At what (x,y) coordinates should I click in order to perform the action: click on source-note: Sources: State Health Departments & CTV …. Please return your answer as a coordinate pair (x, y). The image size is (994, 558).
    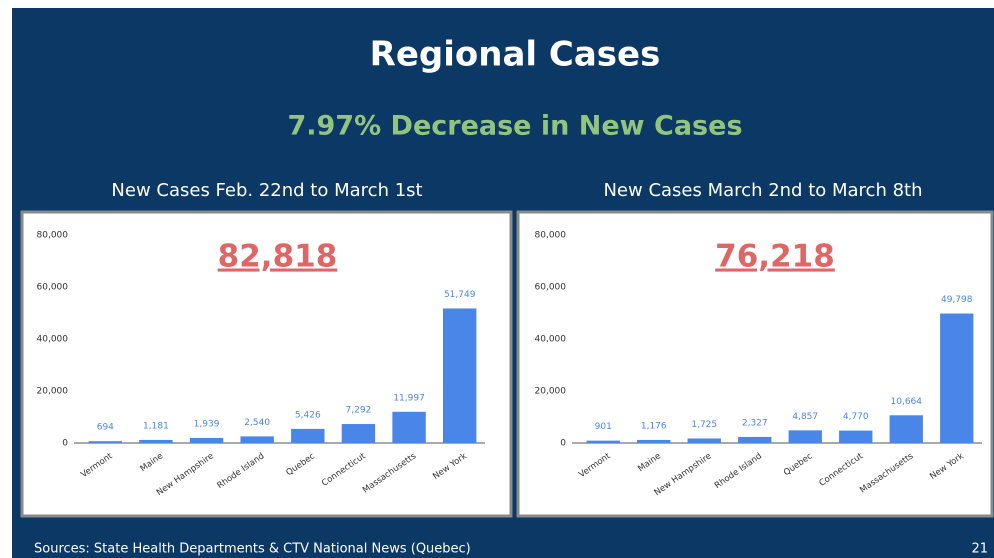
    Looking at the image, I should click on (252, 549).